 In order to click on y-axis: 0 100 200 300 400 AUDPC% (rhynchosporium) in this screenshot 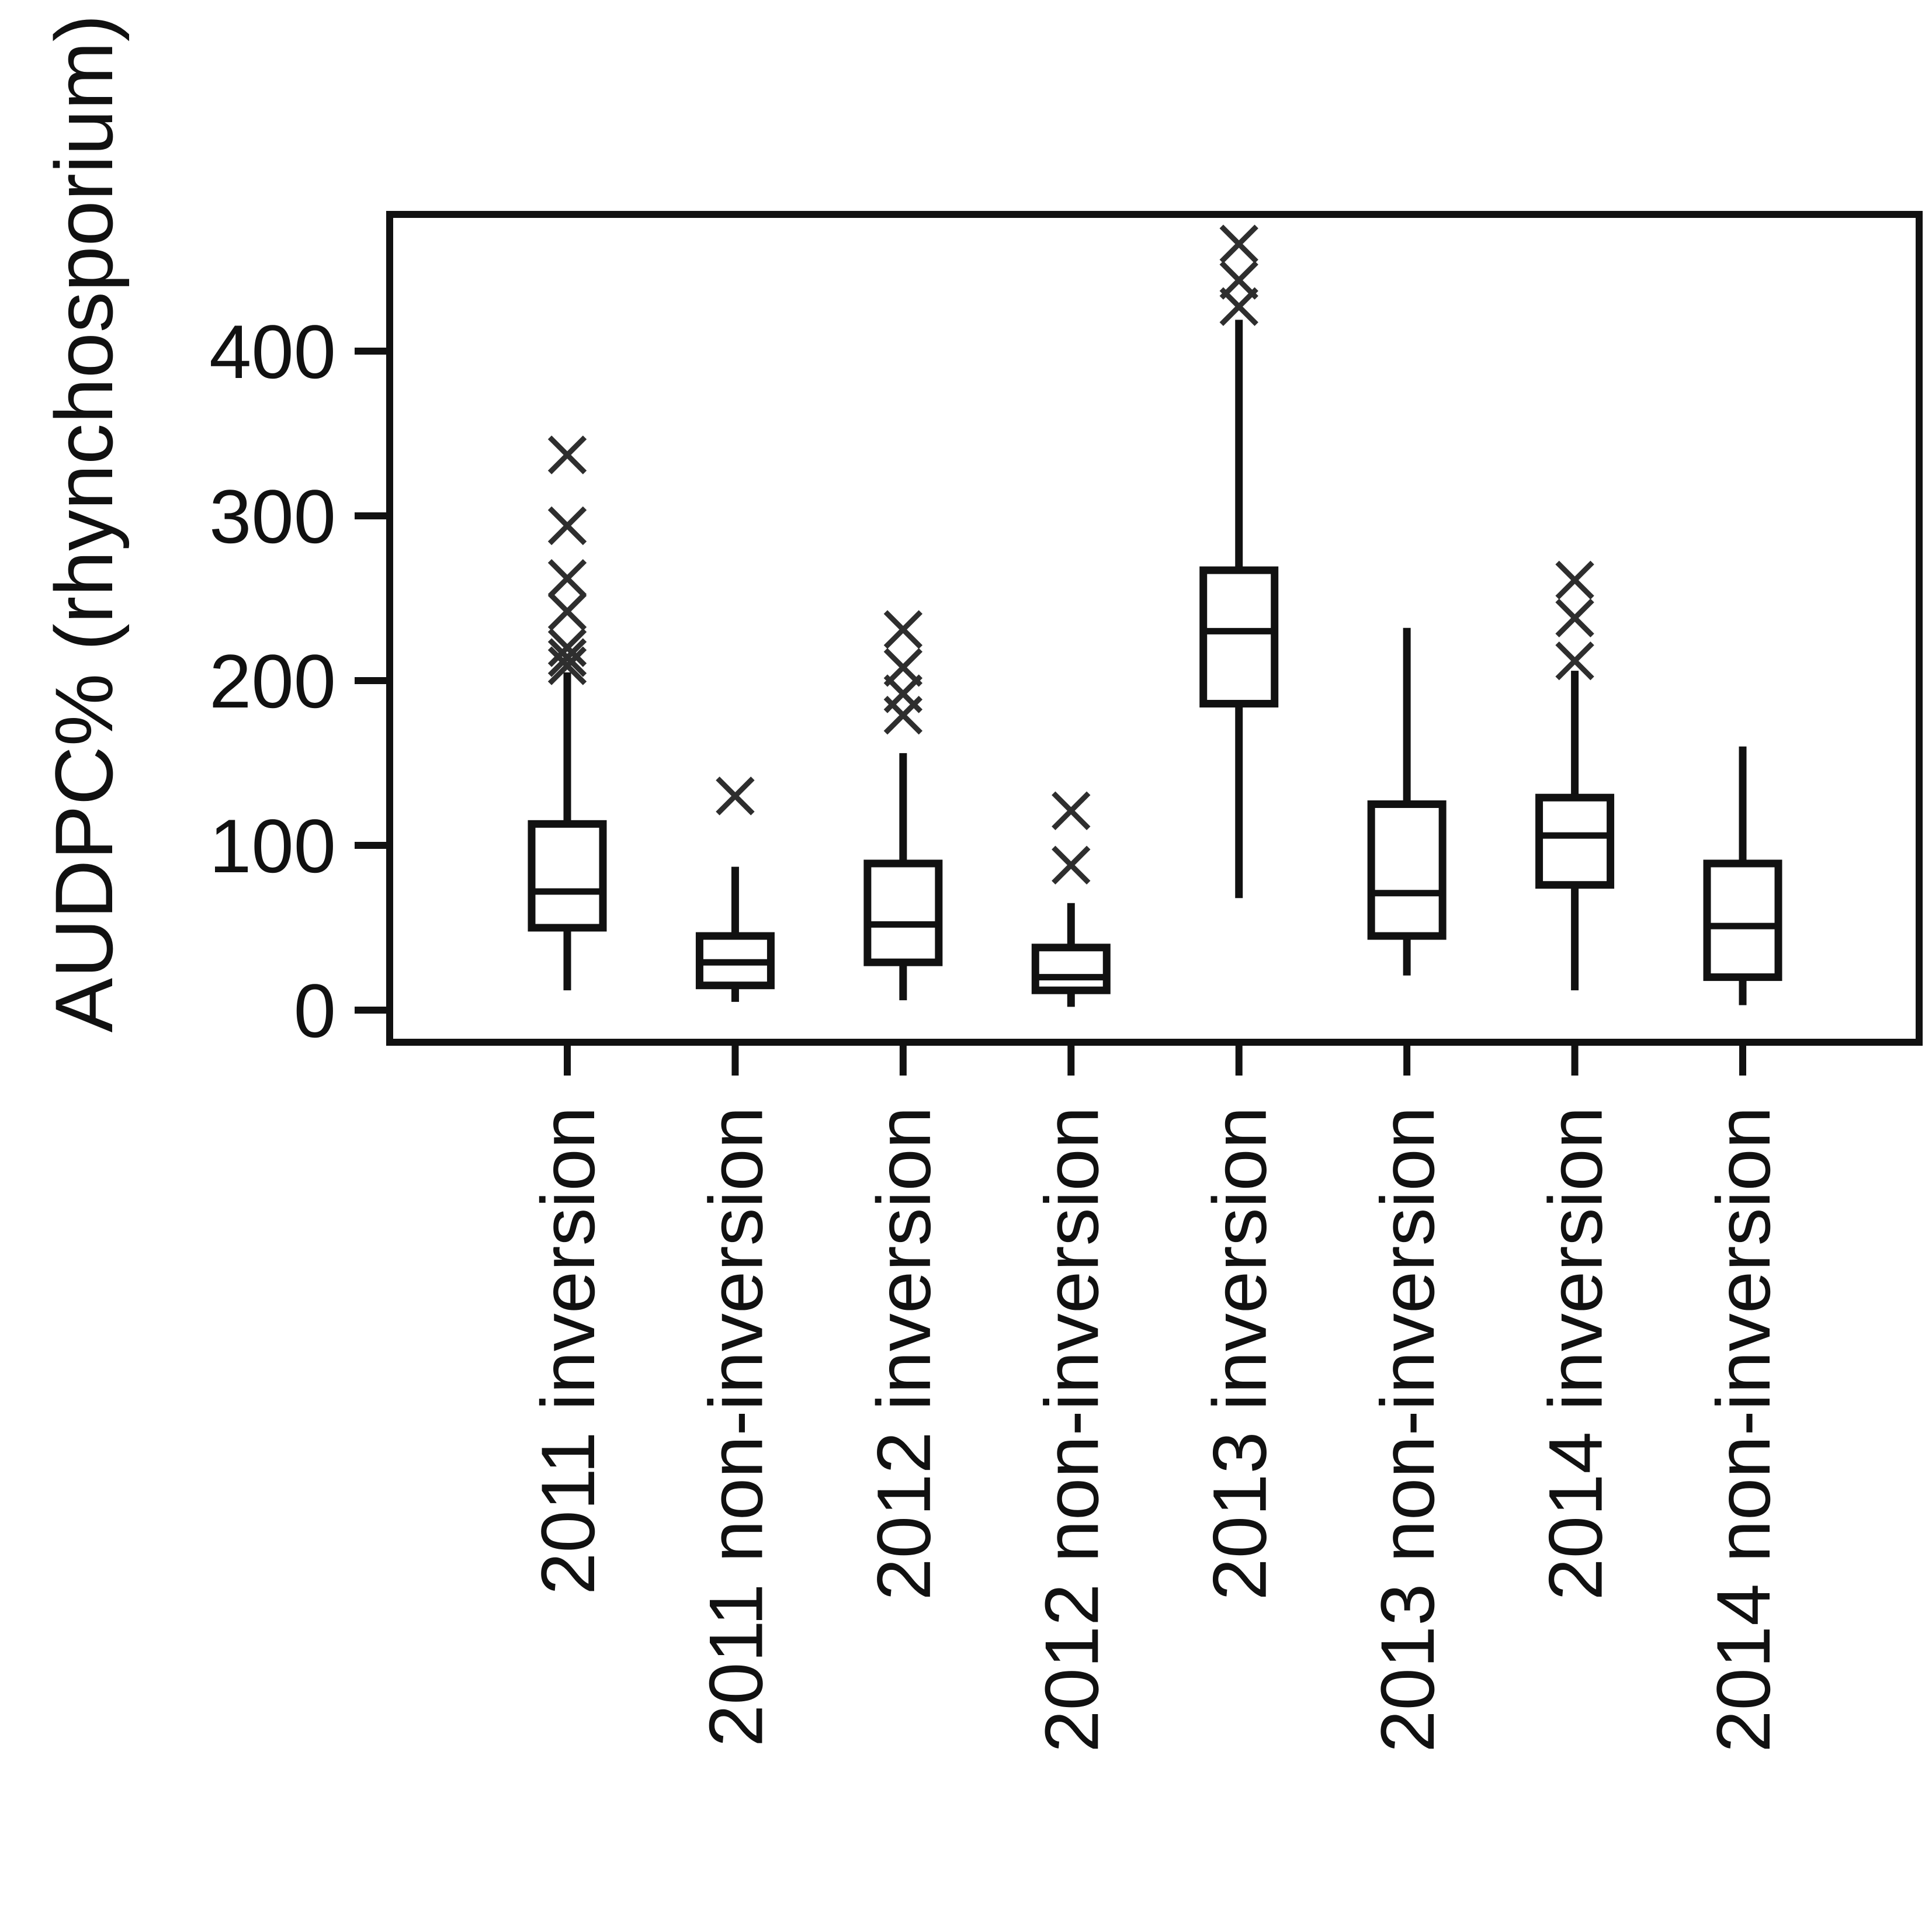, I will do `click(214, 534)`.